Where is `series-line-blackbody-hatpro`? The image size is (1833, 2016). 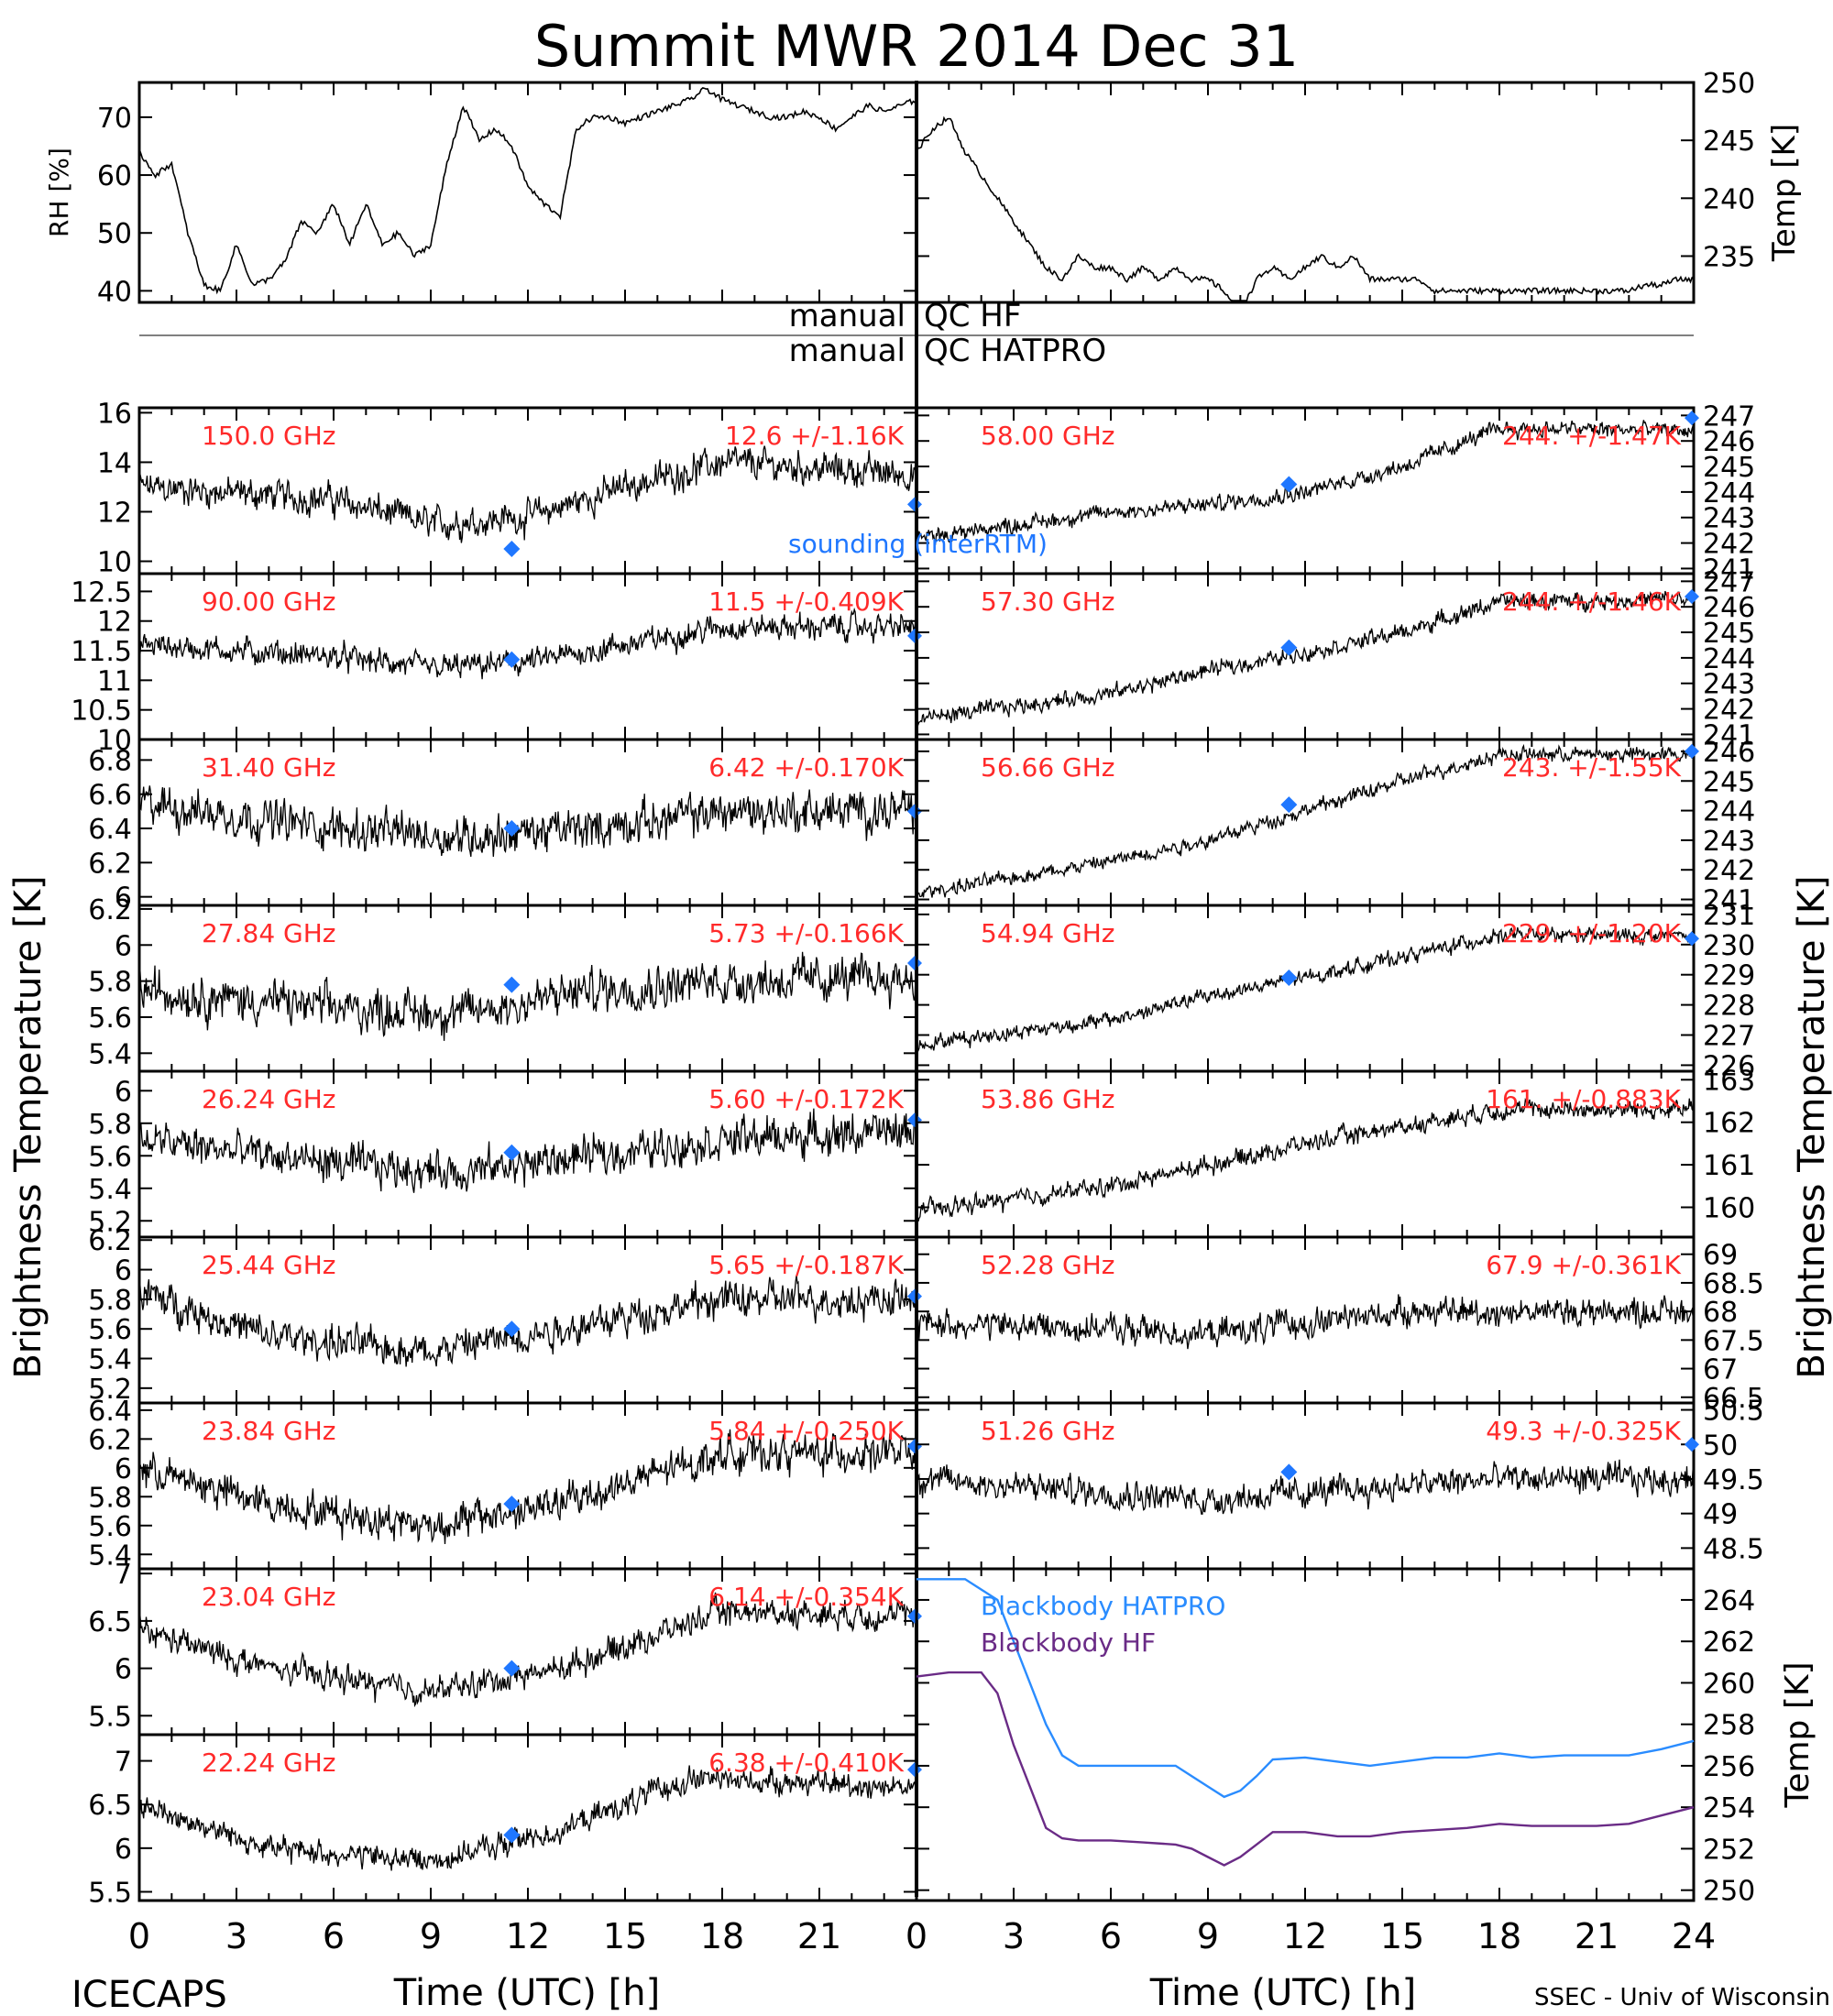 series-line-blackbody-hatpro is located at coordinates (1305, 1688).